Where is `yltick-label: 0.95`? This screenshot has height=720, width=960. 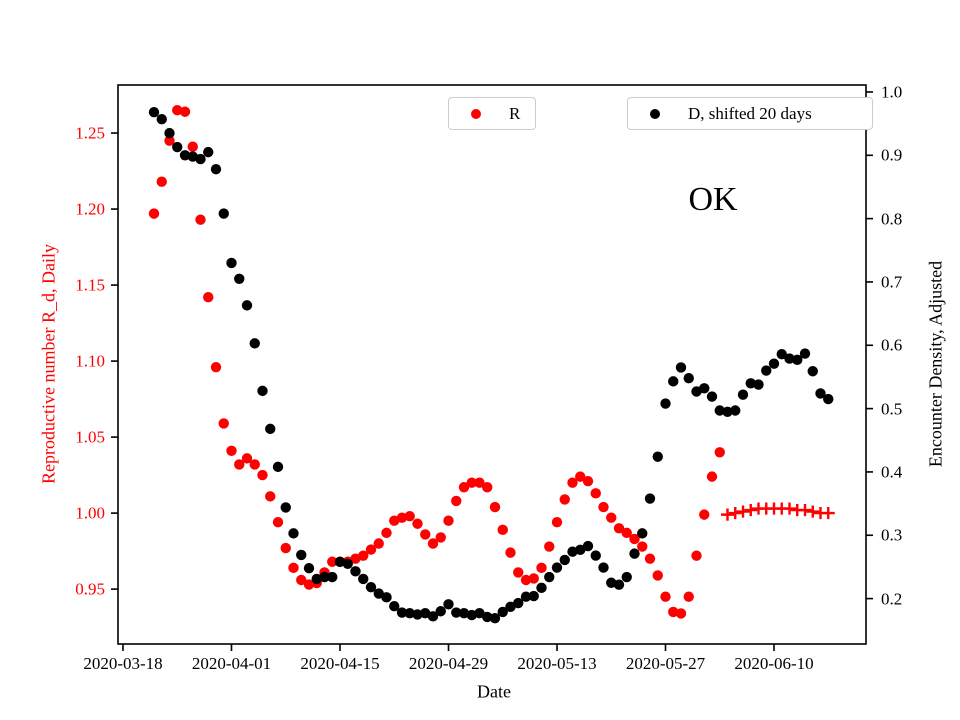 yltick-label: 0.95 is located at coordinates (90, 589).